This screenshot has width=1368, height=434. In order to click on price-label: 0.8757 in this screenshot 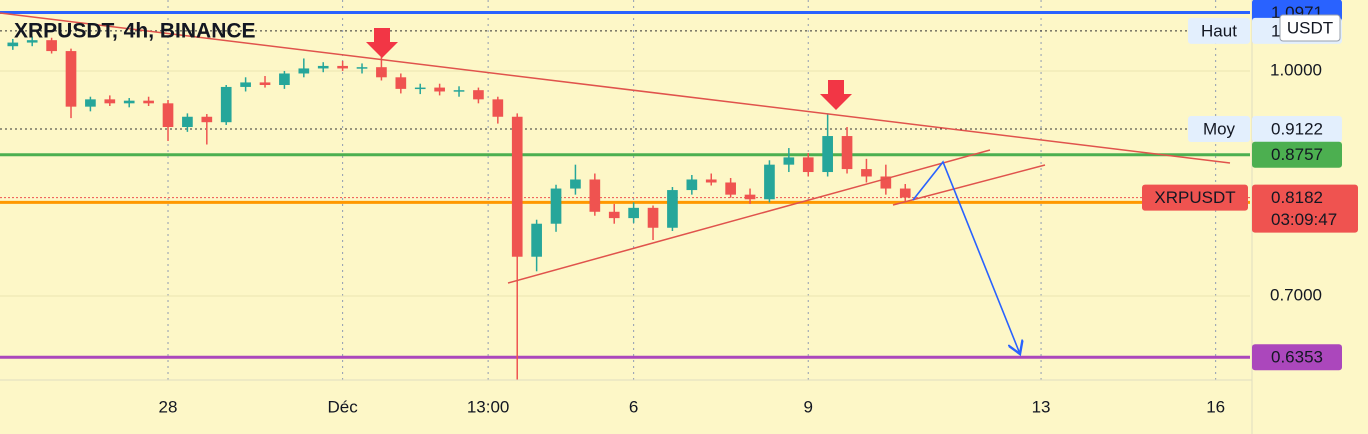, I will do `click(1297, 154)`.